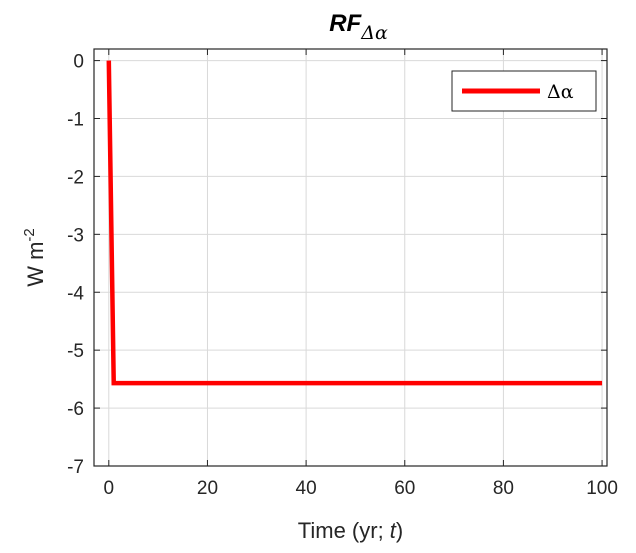 The width and height of the screenshot is (636, 553). I want to click on chart-title: RFΔα, so click(358, 27).